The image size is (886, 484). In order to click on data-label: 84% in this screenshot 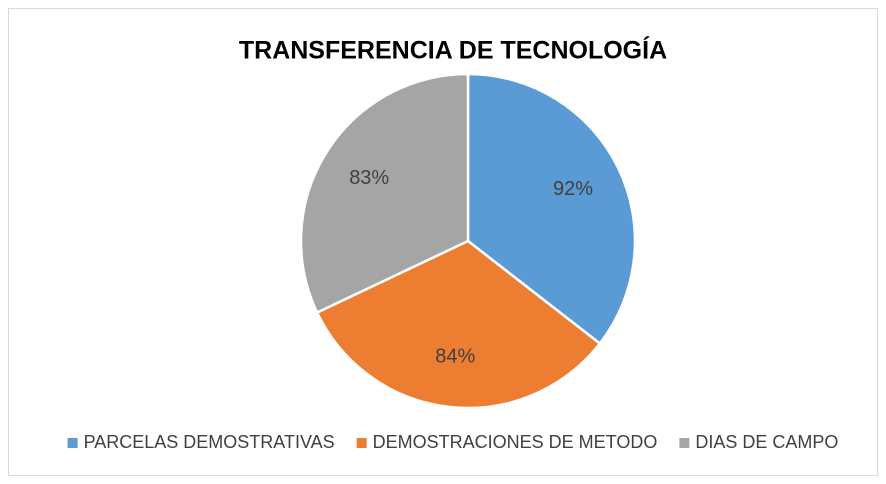, I will do `click(455, 356)`.